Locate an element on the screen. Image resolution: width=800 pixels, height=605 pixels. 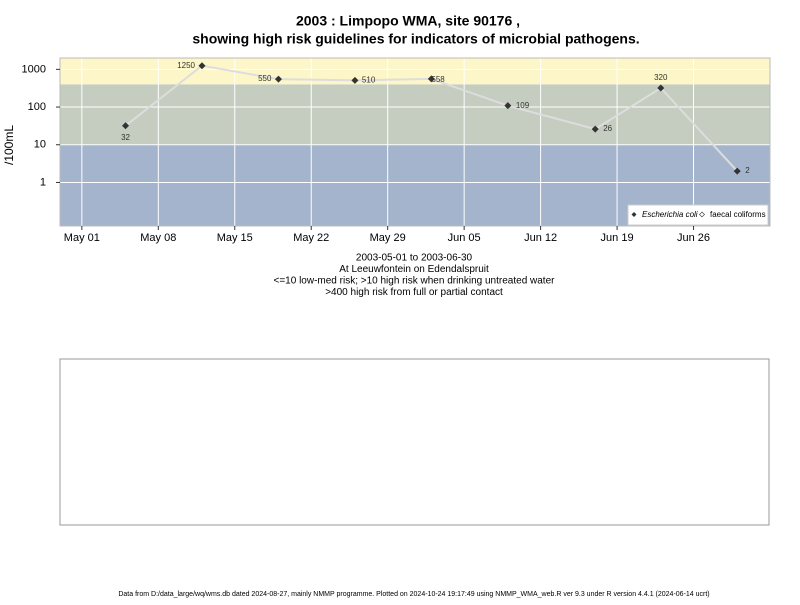
y-tick-label: 100 is located at coordinates (37, 107).